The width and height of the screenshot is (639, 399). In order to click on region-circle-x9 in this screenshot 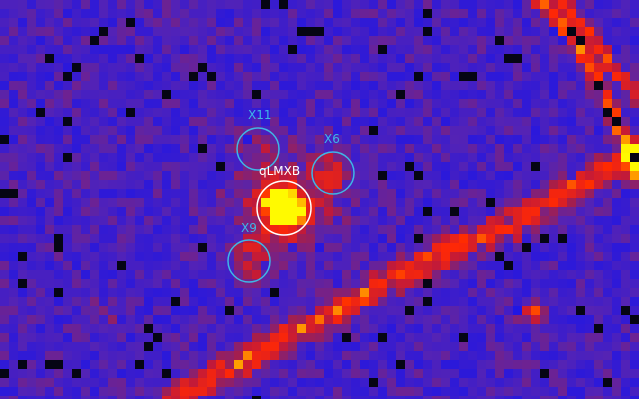, I will do `click(249, 261)`.